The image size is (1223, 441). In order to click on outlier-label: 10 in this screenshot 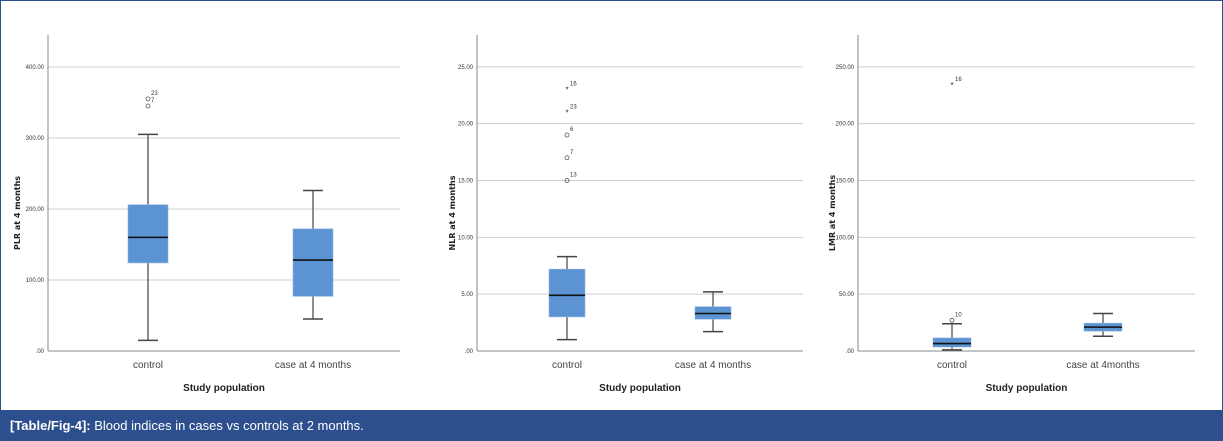, I will do `click(958, 315)`.